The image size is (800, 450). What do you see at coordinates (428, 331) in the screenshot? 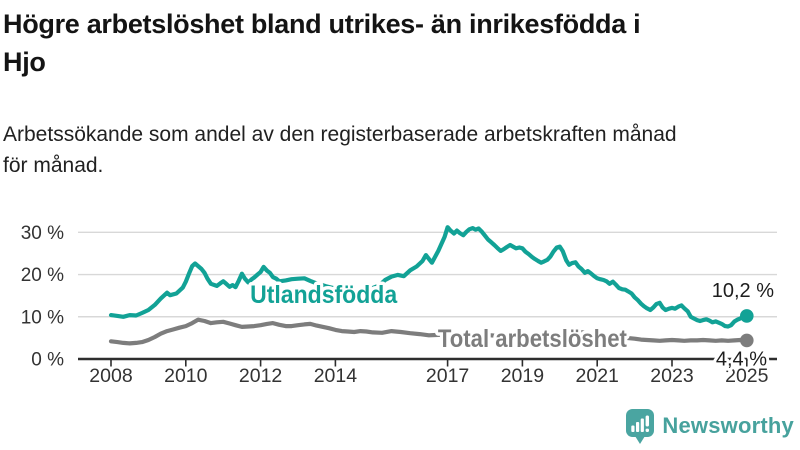
I see `series-line` at bounding box center [428, 331].